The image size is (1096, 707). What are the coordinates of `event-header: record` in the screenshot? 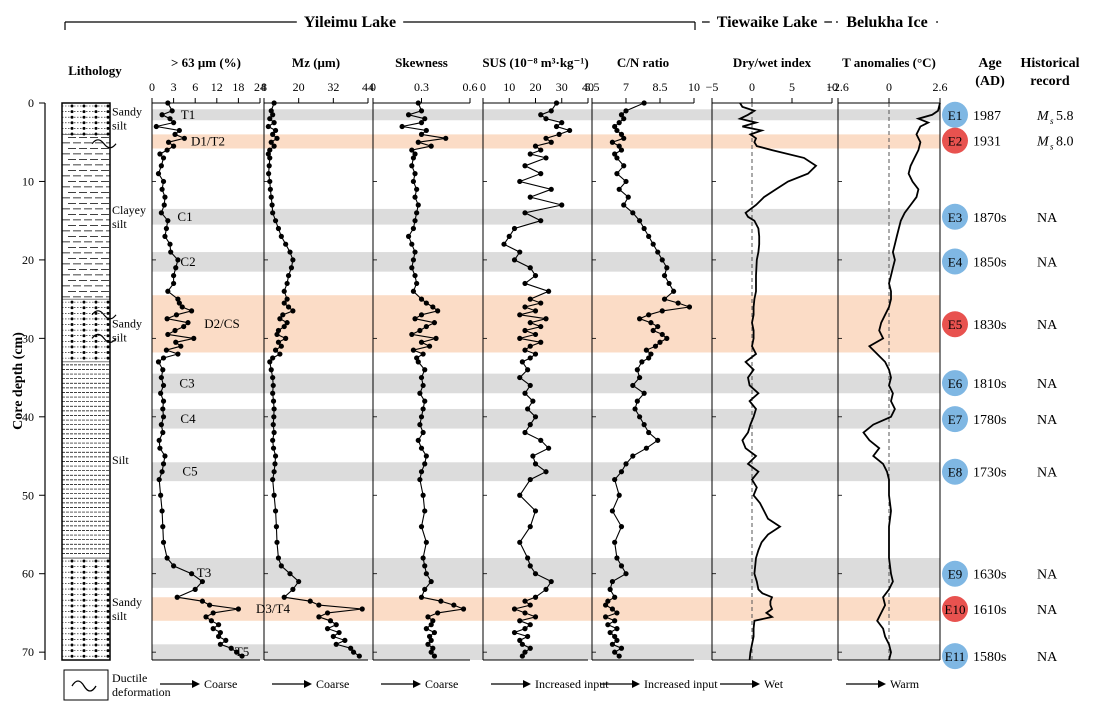 It's located at (1050, 81).